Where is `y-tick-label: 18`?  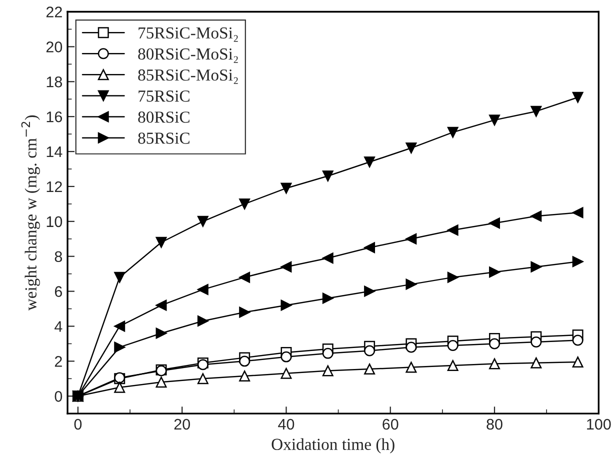 y-tick-label: 18 is located at coordinates (54, 82).